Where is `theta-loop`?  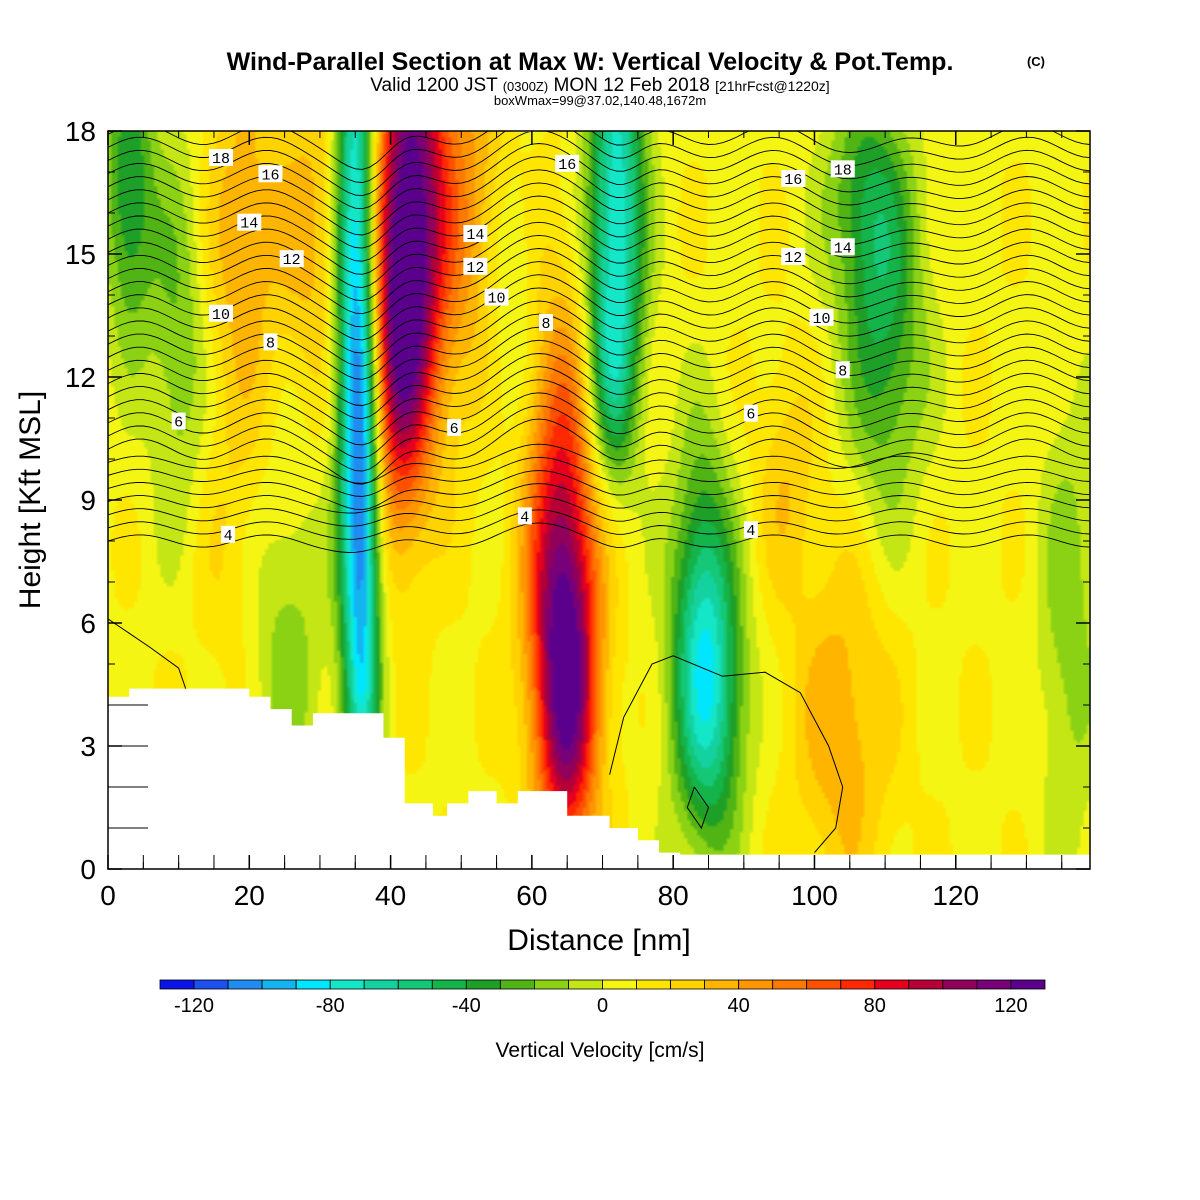
theta-loop is located at coordinates (698, 808).